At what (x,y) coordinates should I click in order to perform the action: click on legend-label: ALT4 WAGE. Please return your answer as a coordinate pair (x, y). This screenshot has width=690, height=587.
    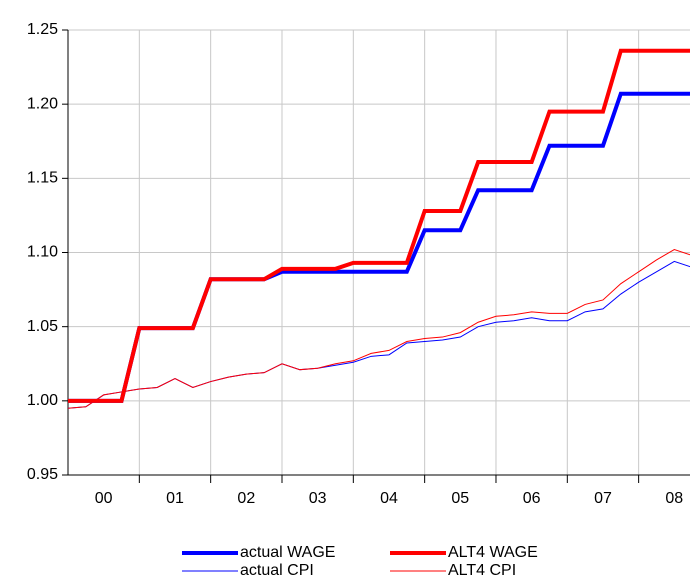
    Looking at the image, I should click on (493, 552).